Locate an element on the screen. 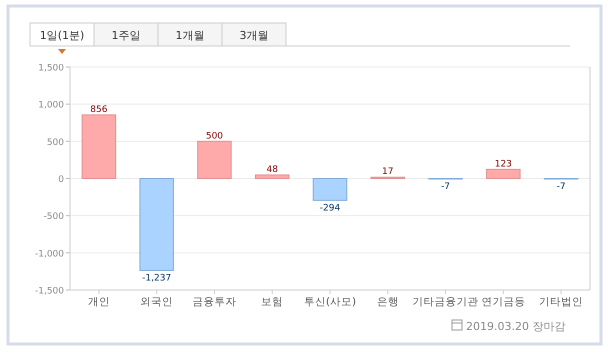  text: 1개월 is located at coordinates (190, 35).